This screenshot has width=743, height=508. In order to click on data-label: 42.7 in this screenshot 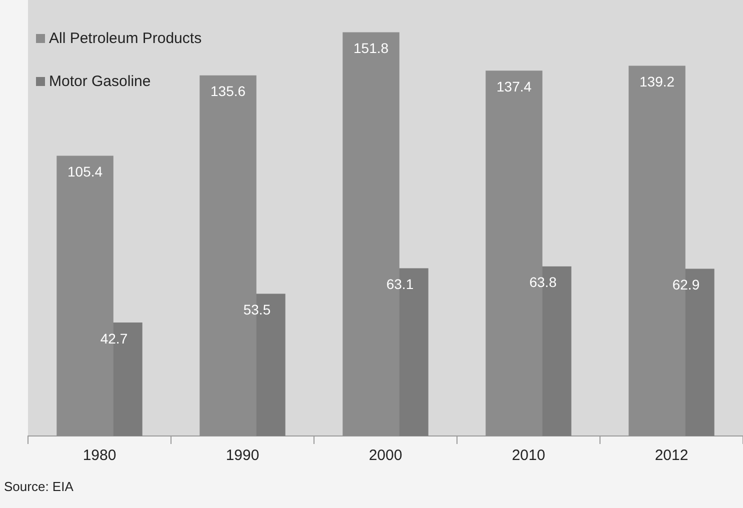, I will do `click(114, 338)`.